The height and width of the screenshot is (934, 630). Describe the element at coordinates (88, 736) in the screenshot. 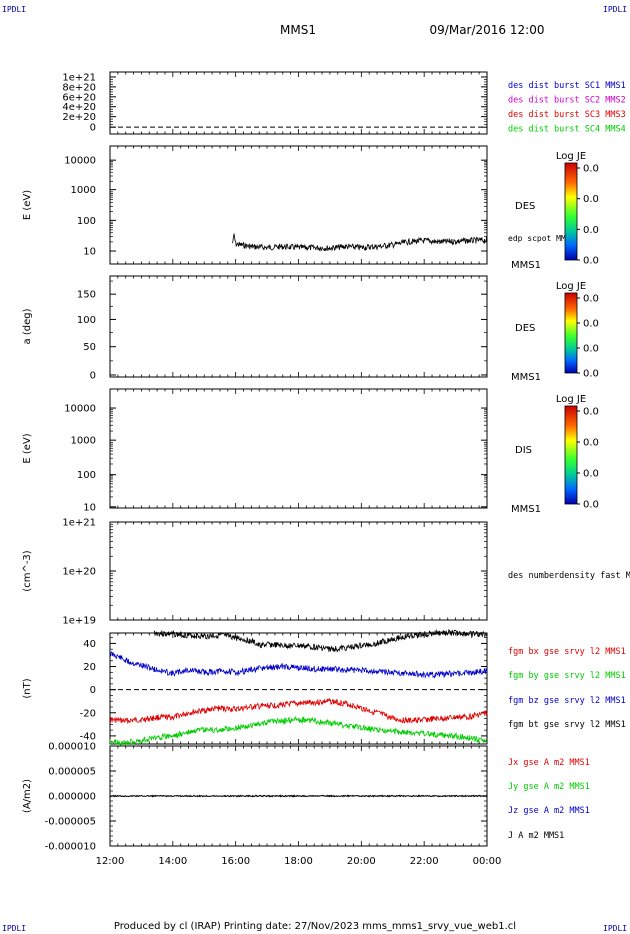

I see `y-tick-label: -40` at that location.